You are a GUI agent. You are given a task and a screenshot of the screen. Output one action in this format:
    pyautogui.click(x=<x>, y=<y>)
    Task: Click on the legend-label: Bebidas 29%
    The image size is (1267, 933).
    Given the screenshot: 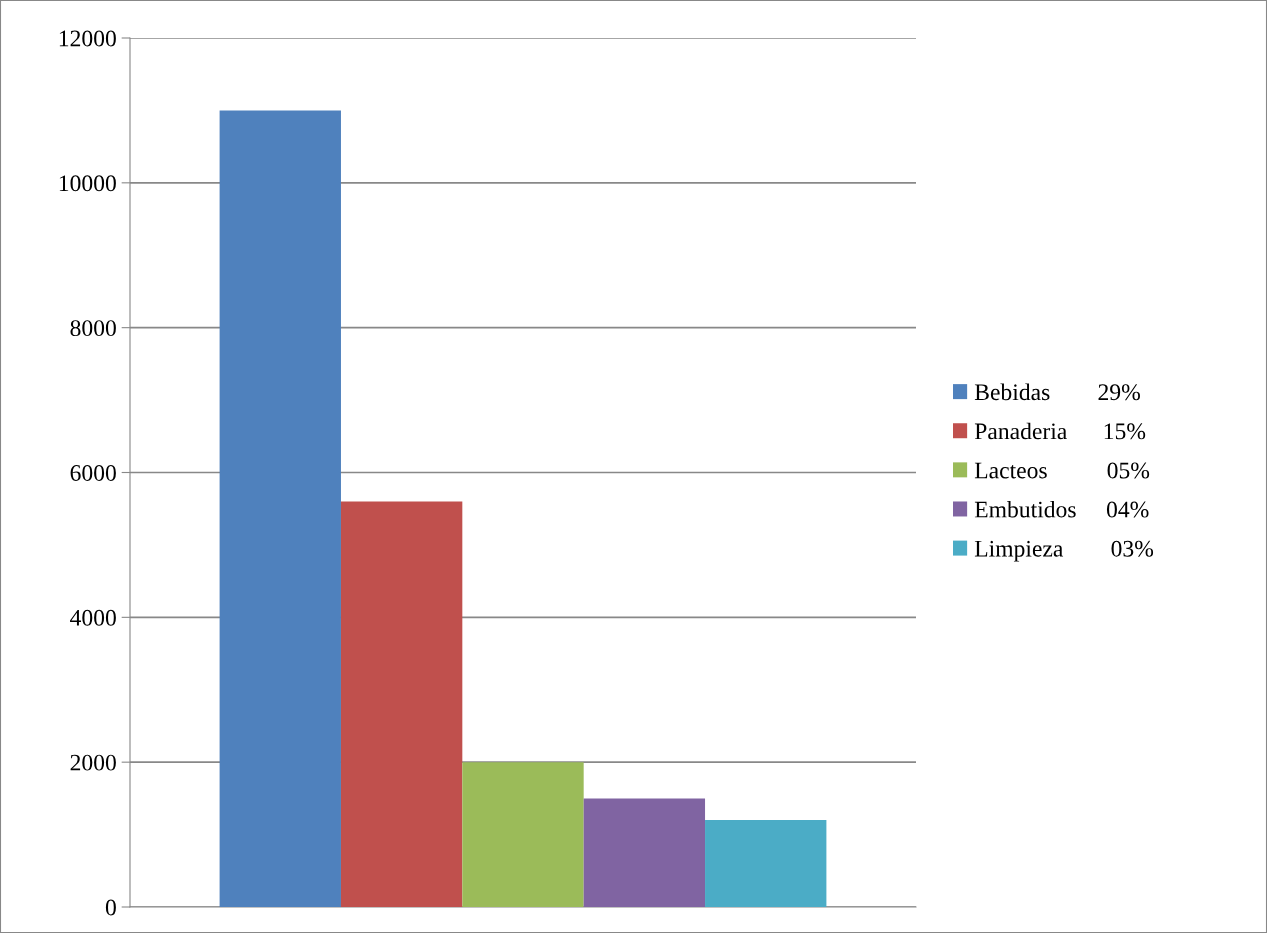 What is the action you would take?
    pyautogui.click(x=1057, y=392)
    